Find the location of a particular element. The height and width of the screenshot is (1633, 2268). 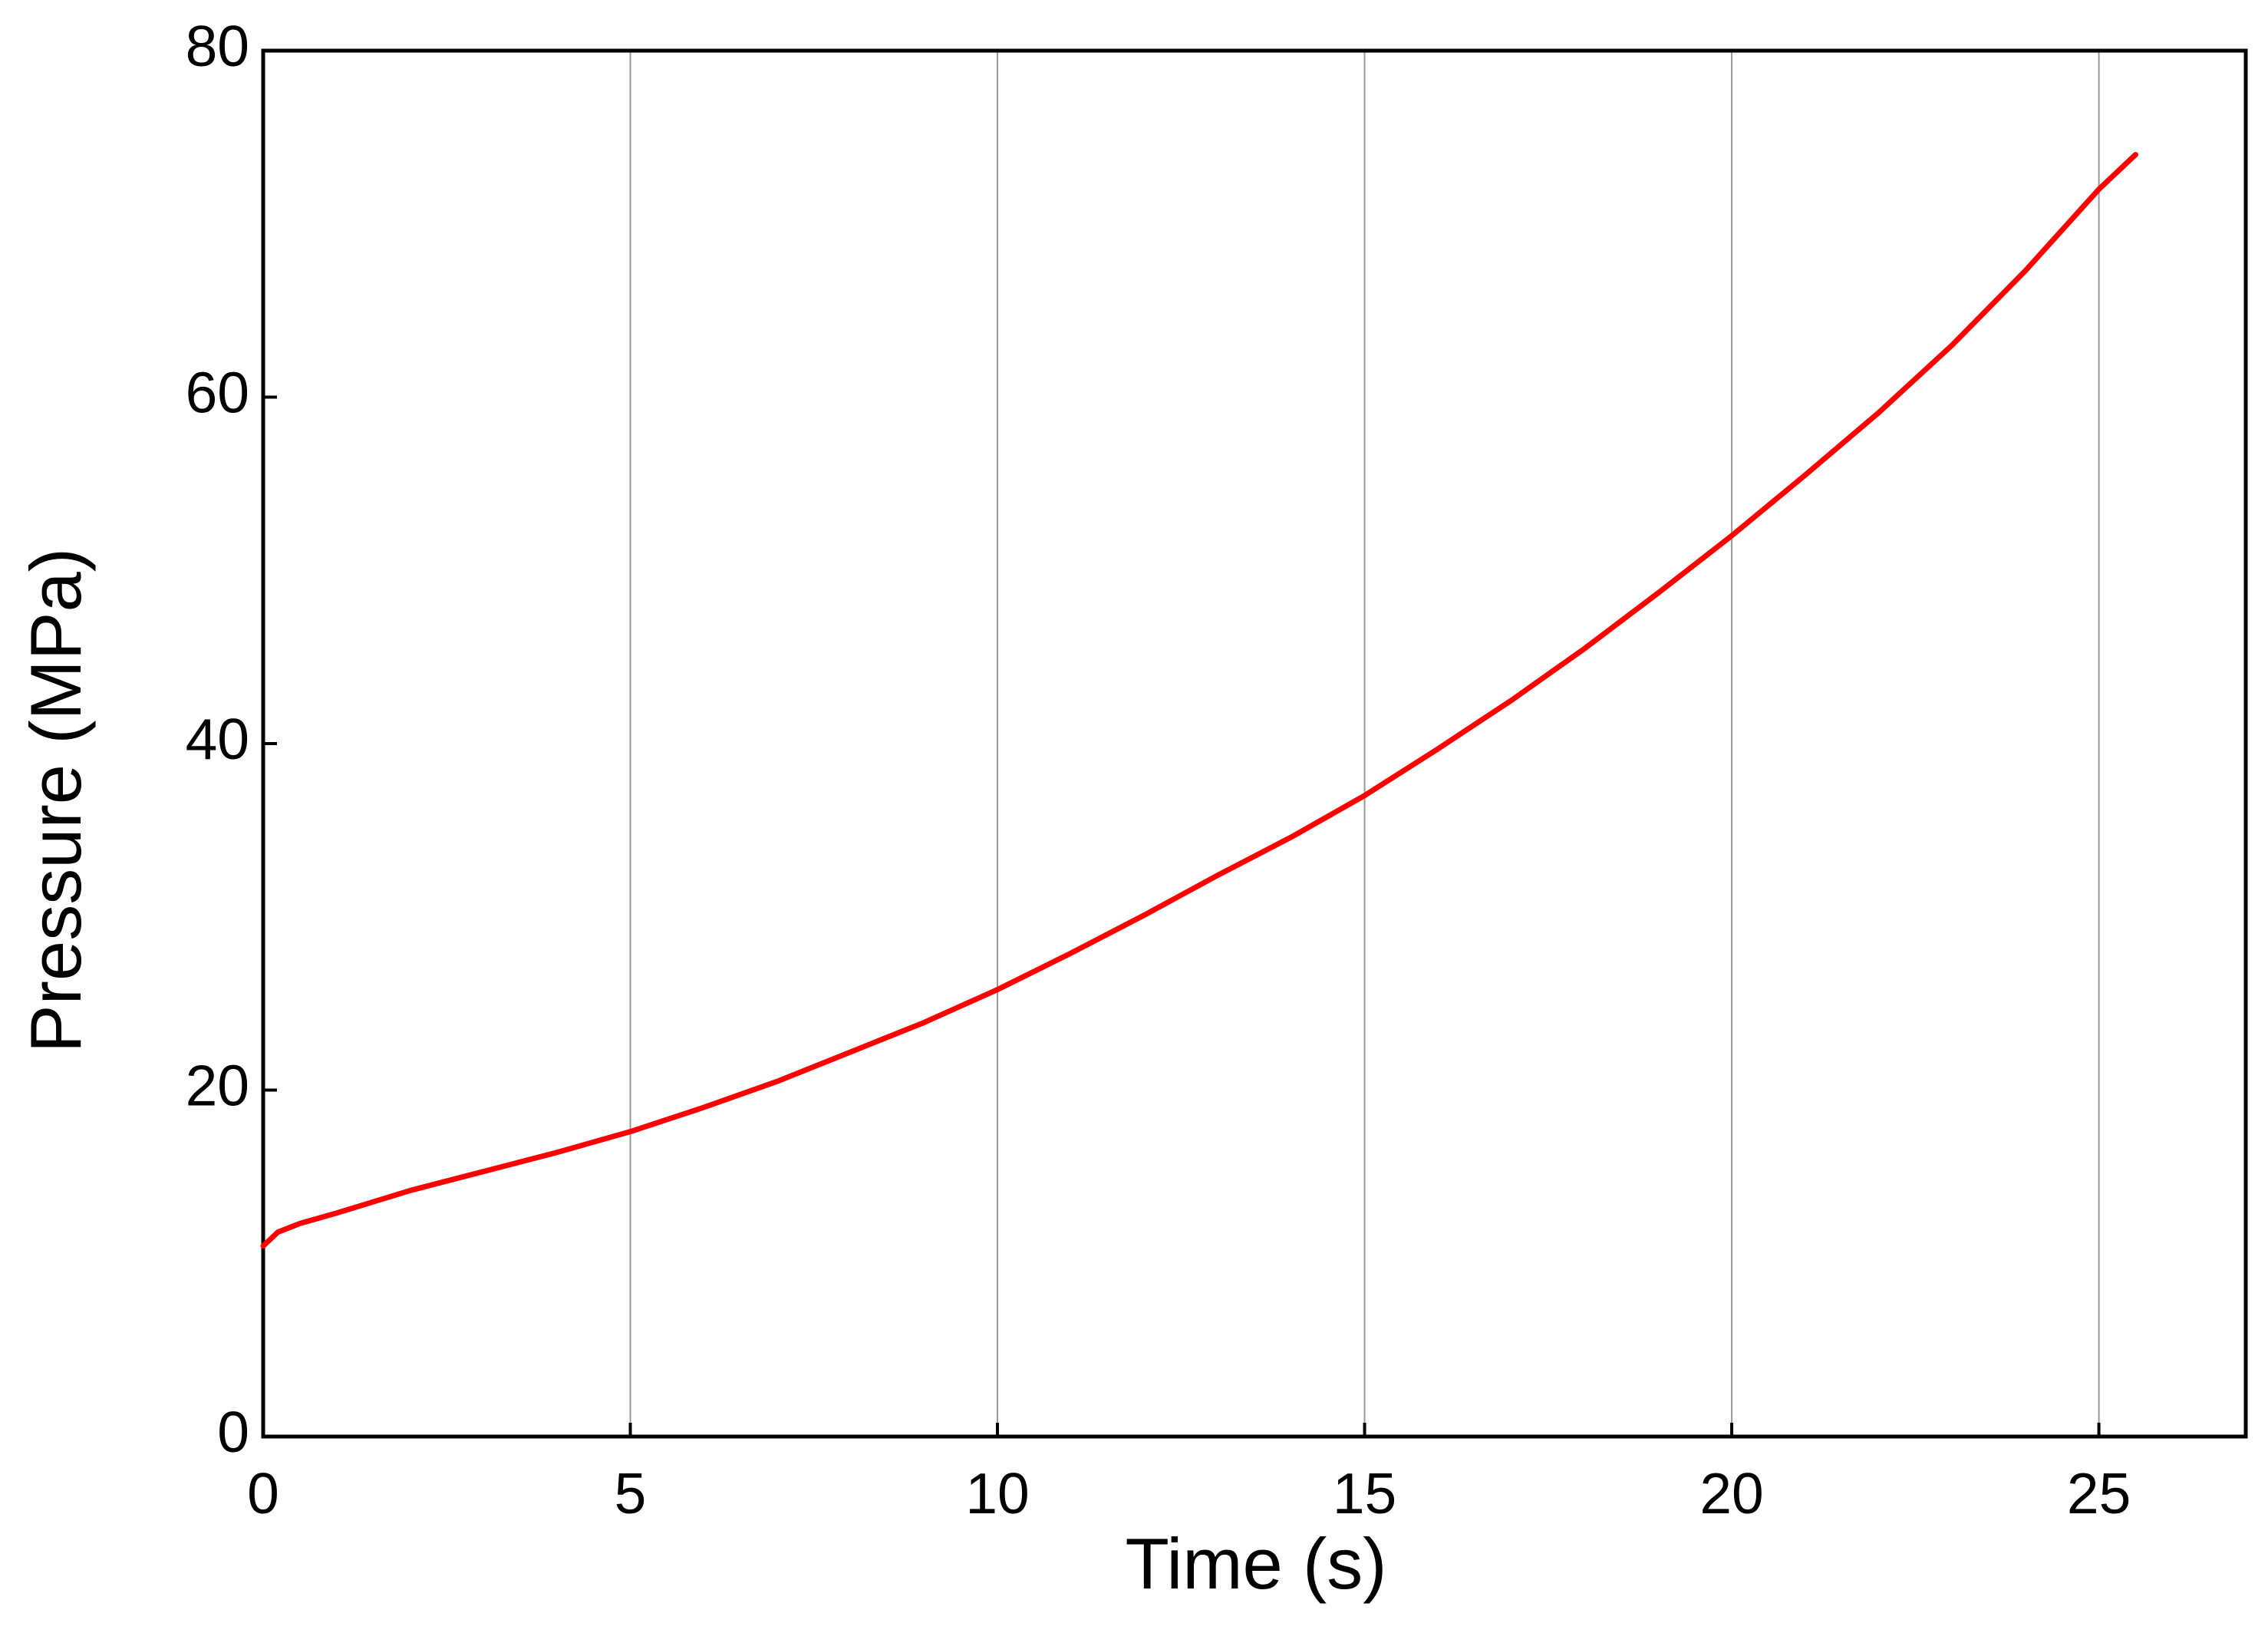

y-tick-label: 60 is located at coordinates (218, 392).